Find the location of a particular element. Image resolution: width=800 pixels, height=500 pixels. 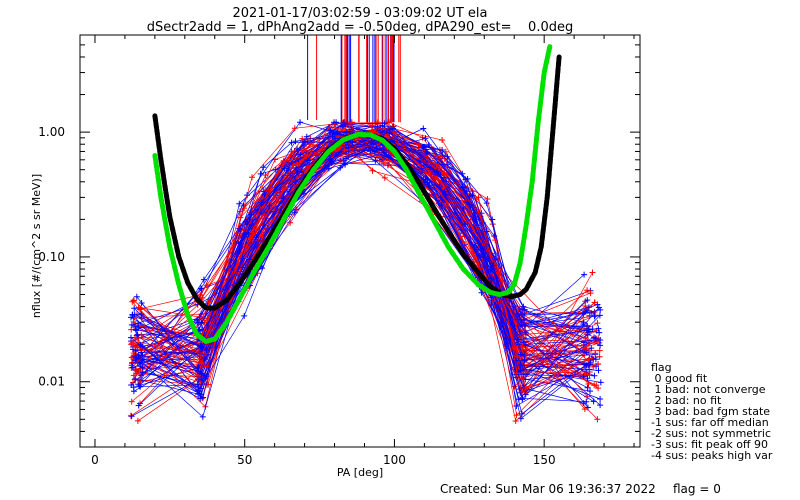

legend-entry: 0 good fit is located at coordinates (679, 378).